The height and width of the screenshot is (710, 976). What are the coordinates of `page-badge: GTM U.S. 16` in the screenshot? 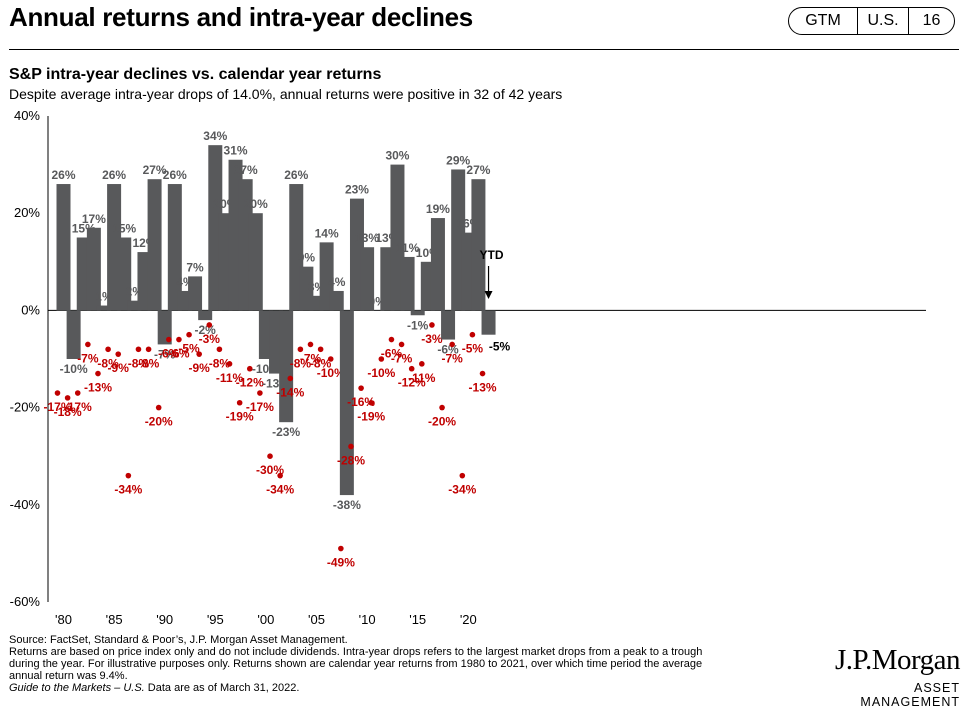 It's located at (871, 21).